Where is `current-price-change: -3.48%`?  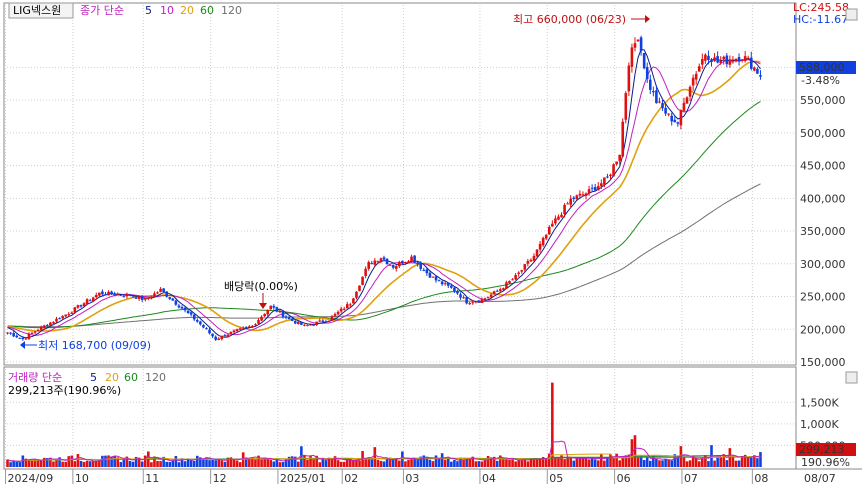
current-price-change: -3.48% is located at coordinates (820, 80).